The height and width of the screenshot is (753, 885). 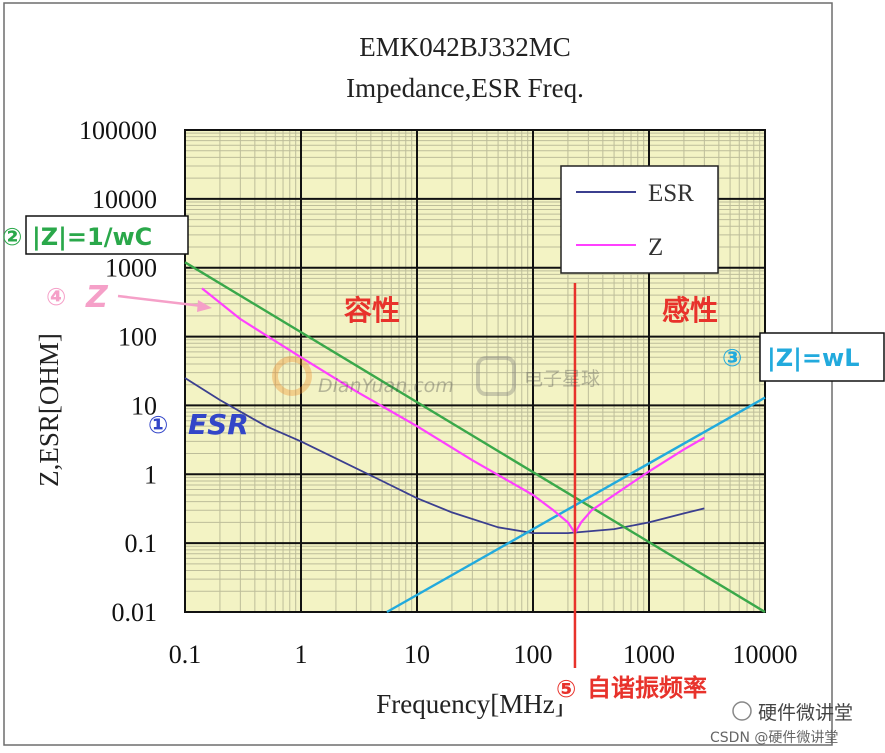 I want to click on y-tick-label: 1000, so click(x=131, y=268).